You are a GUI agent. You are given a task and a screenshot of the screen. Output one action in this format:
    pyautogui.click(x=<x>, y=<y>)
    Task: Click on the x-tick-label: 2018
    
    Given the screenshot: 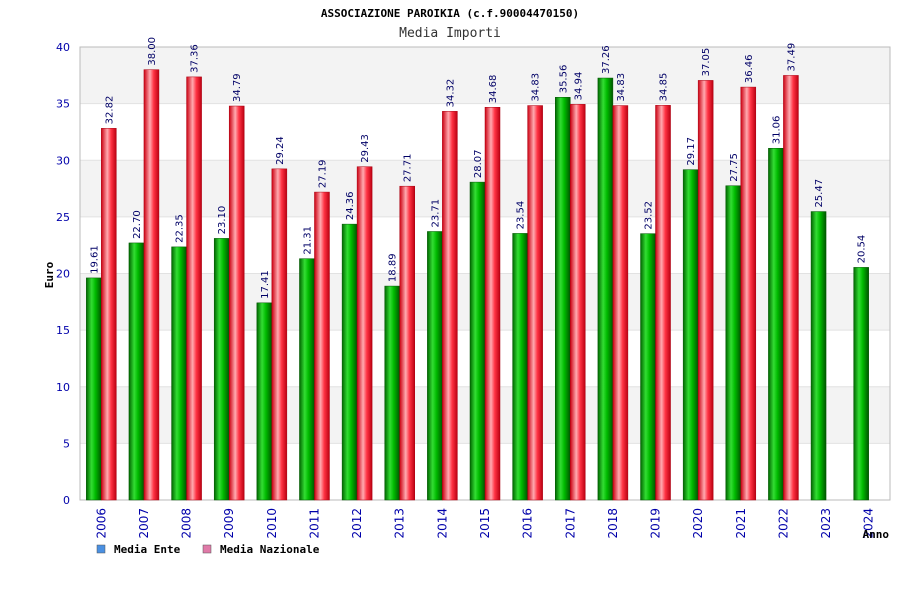 What is the action you would take?
    pyautogui.click(x=613, y=523)
    